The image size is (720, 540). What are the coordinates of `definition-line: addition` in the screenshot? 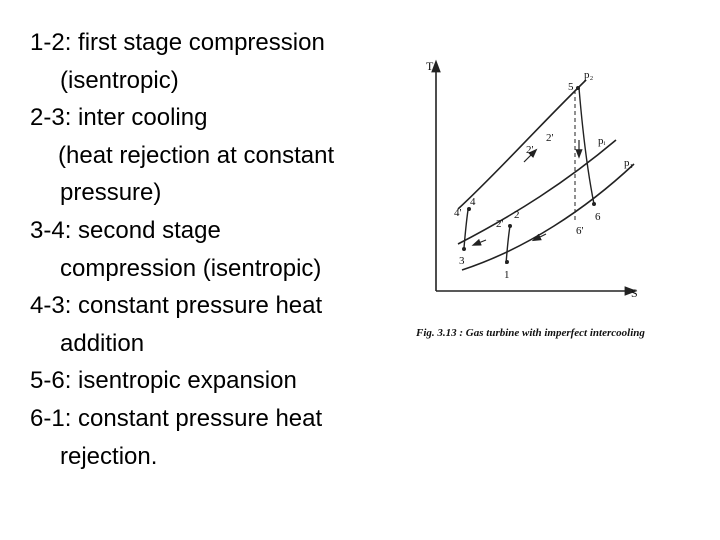 It's located at (102, 343).